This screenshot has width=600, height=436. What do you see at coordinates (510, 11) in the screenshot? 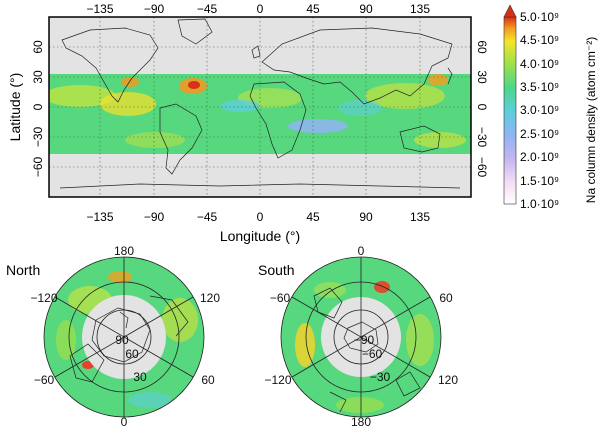
I see `colorbar-extend-arrow` at bounding box center [510, 11].